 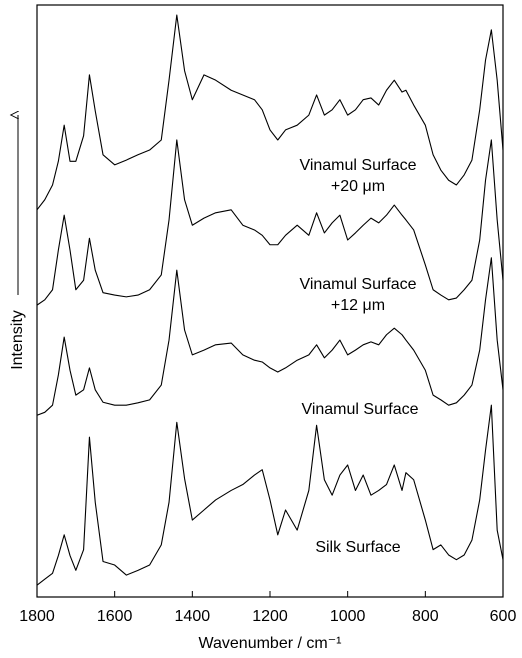 What do you see at coordinates (357, 547) in the screenshot?
I see `series-label: Silk Surface` at bounding box center [357, 547].